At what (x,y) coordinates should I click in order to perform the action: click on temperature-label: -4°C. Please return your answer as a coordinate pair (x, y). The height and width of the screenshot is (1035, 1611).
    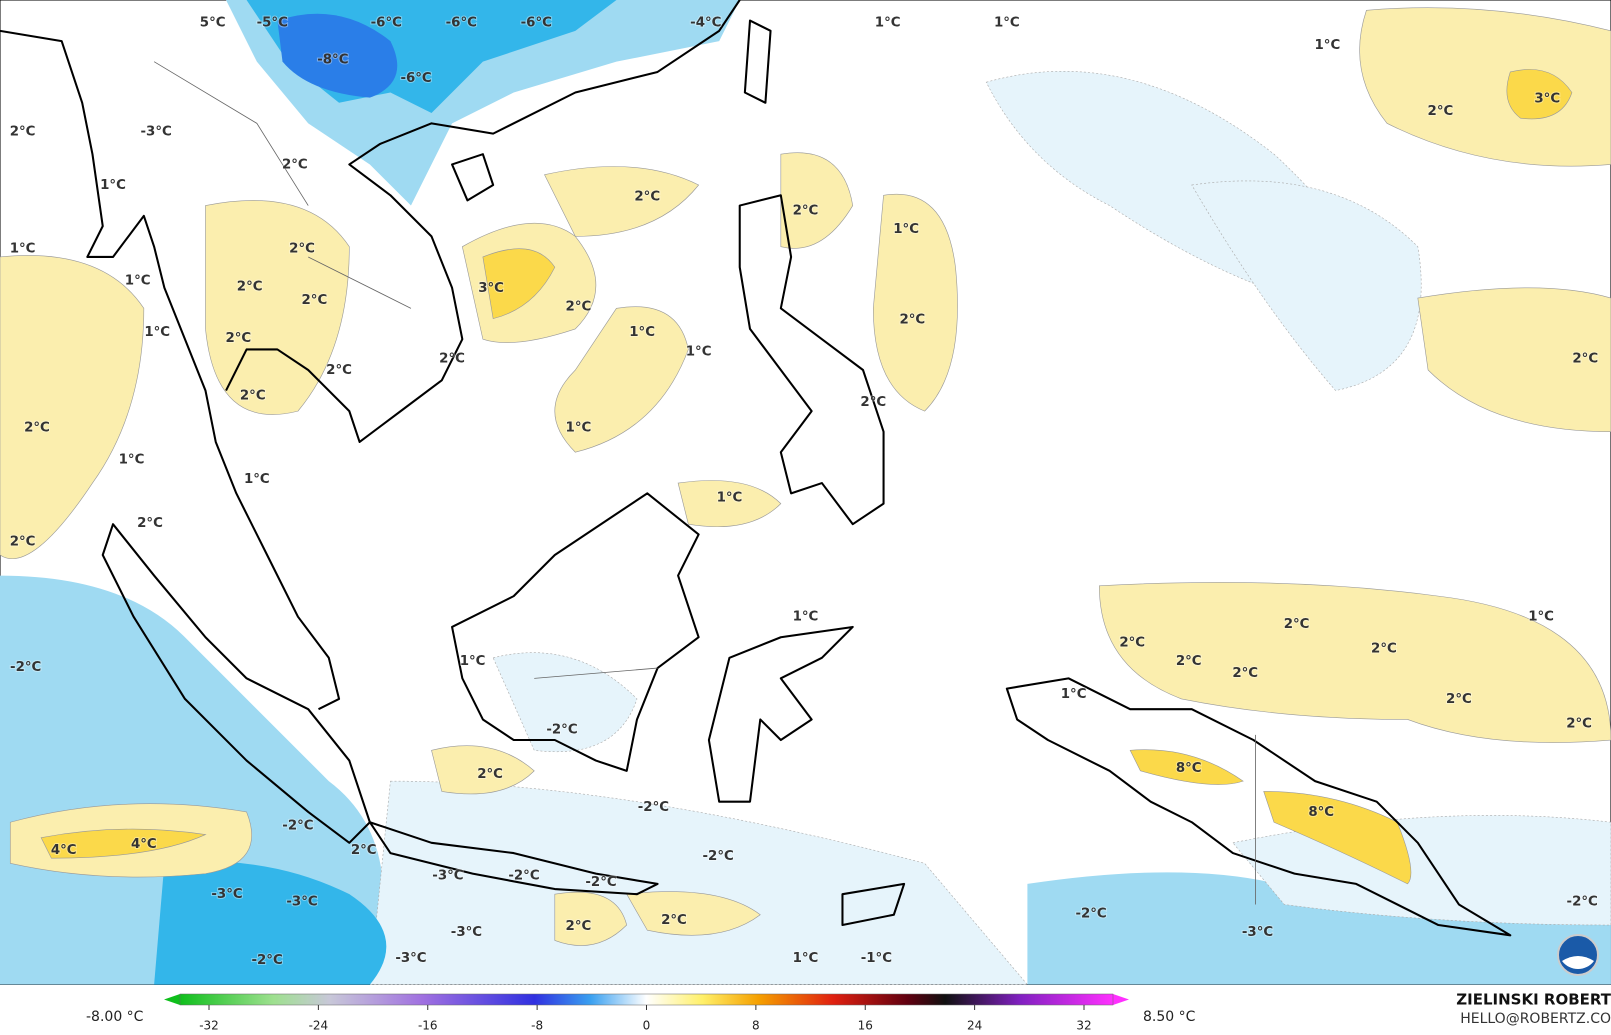
    Looking at the image, I should click on (705, 23).